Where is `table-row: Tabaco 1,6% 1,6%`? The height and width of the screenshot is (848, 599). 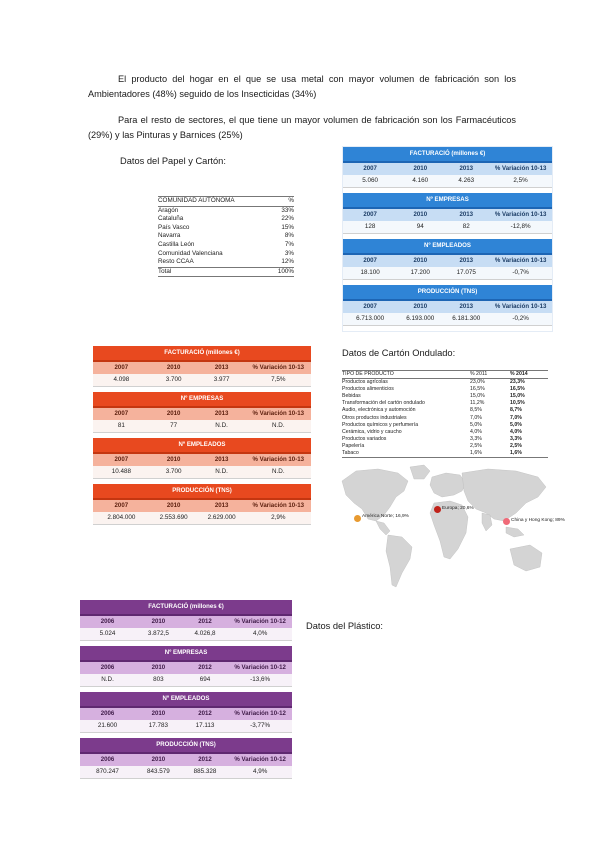
table-row: Tabaco 1,6% 1,6% is located at coordinates (445, 454).